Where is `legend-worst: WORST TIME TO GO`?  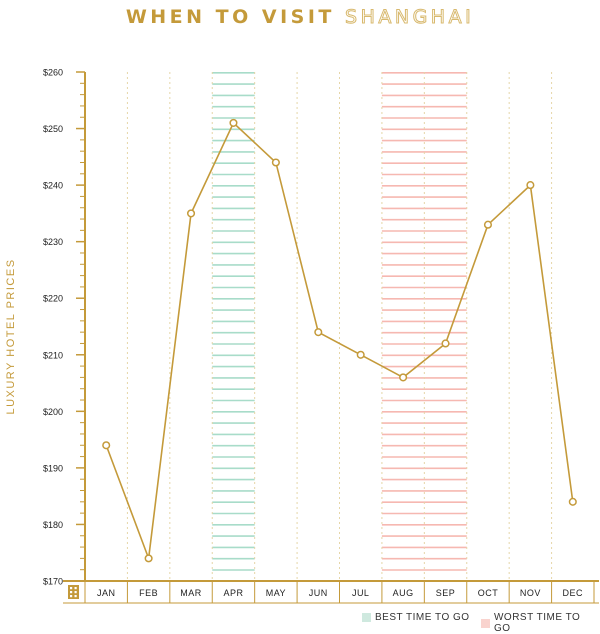 legend-worst: WORST TIME TO GO is located at coordinates (540, 623).